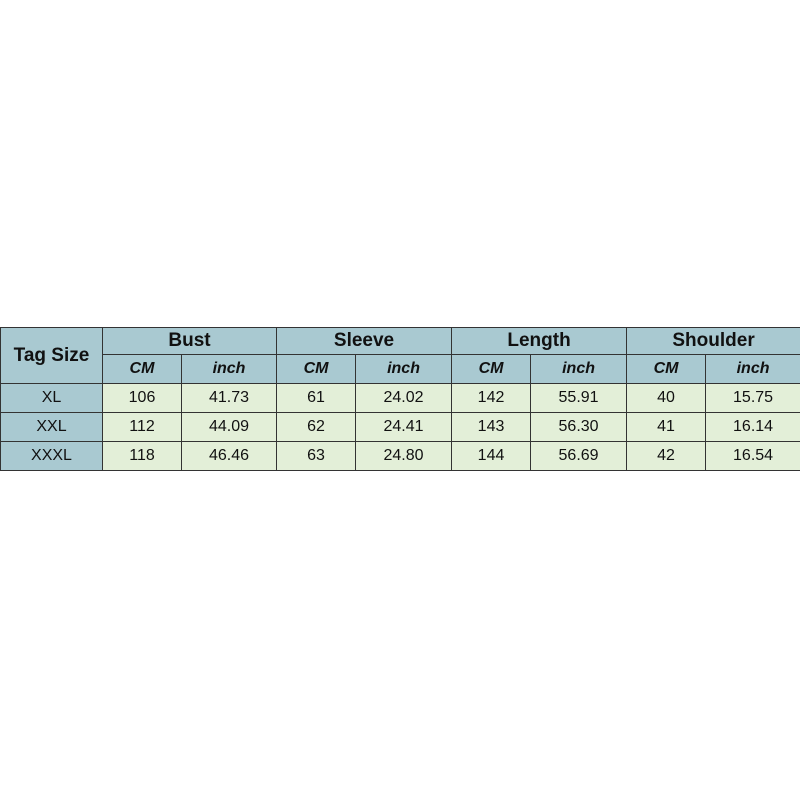  I want to click on table-row: XL 106 41.73 61 24.02 142 55.91 40 15.75, so click(400, 398).